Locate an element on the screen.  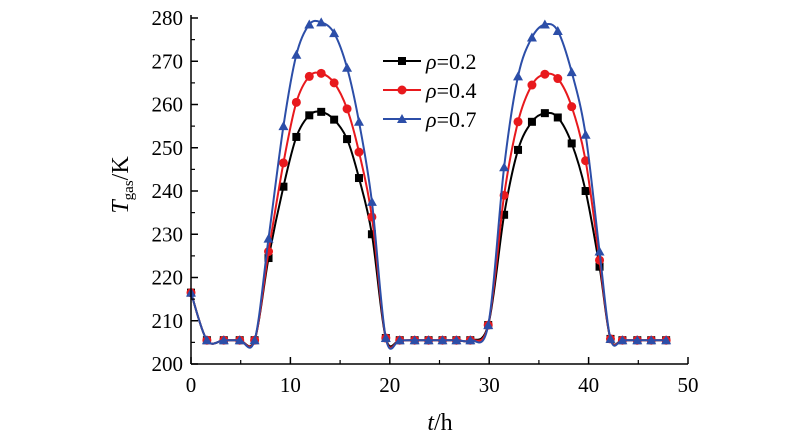
y-axis-label-var: T is located at coordinates (121, 206).